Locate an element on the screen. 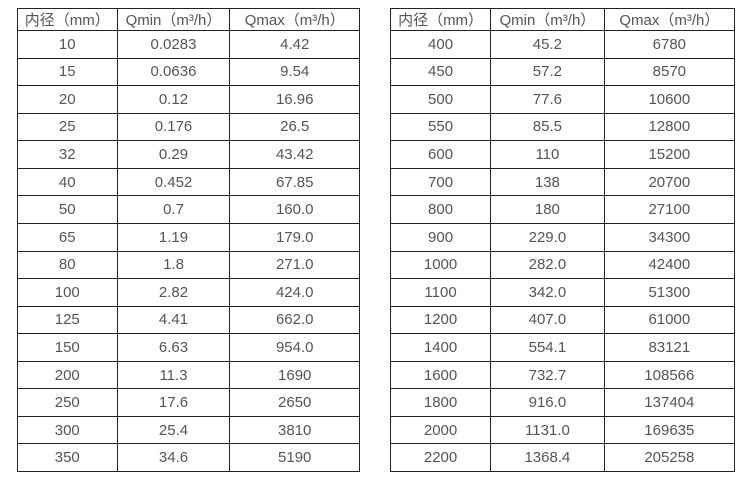  table-cell: 400 is located at coordinates (440, 44).